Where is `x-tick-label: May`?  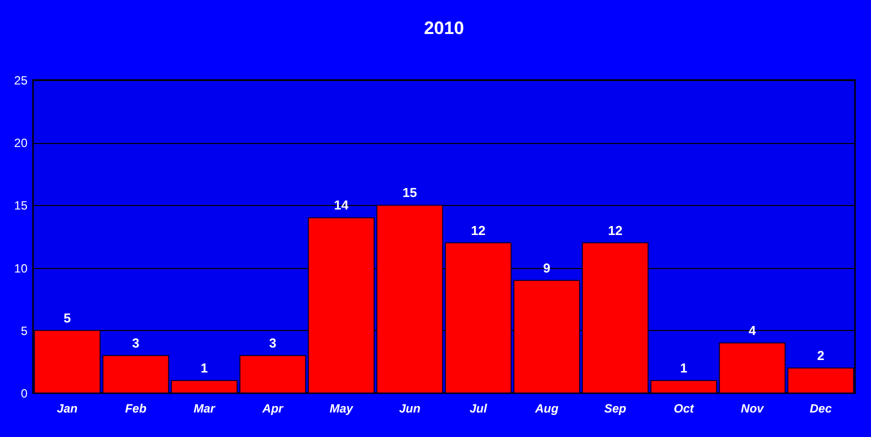 x-tick-label: May is located at coordinates (342, 409).